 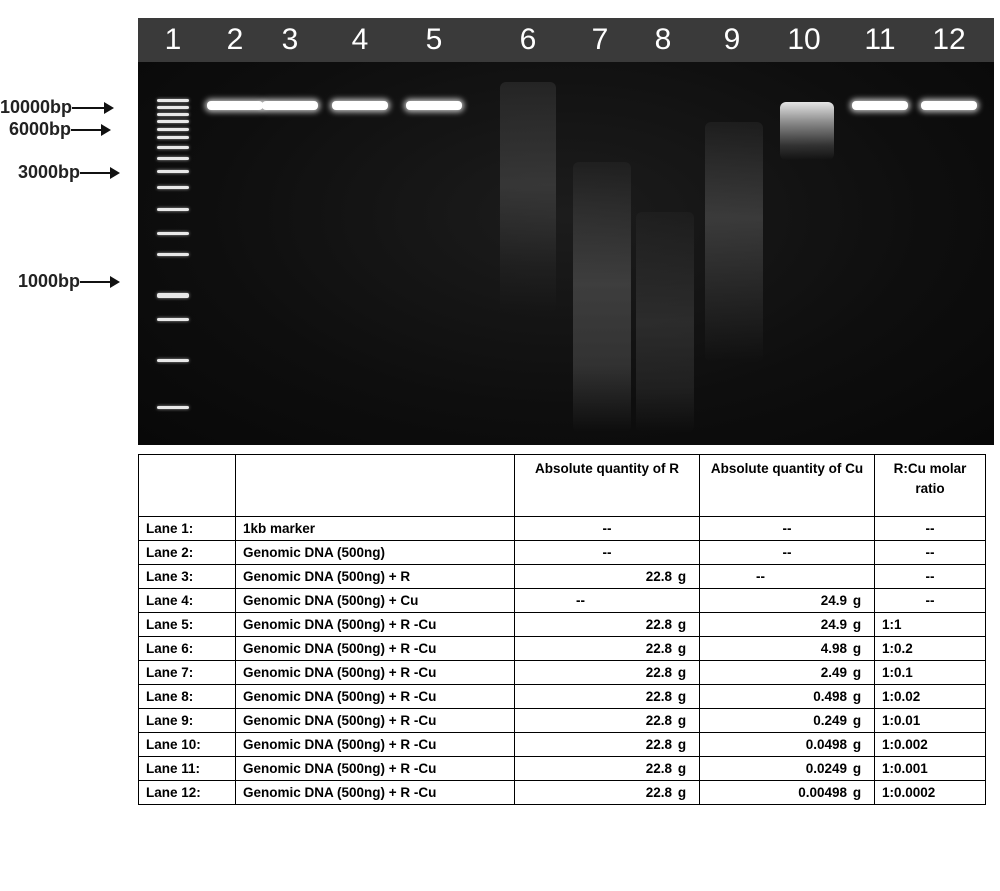 I want to click on lane-number-3: 3, so click(x=290, y=39).